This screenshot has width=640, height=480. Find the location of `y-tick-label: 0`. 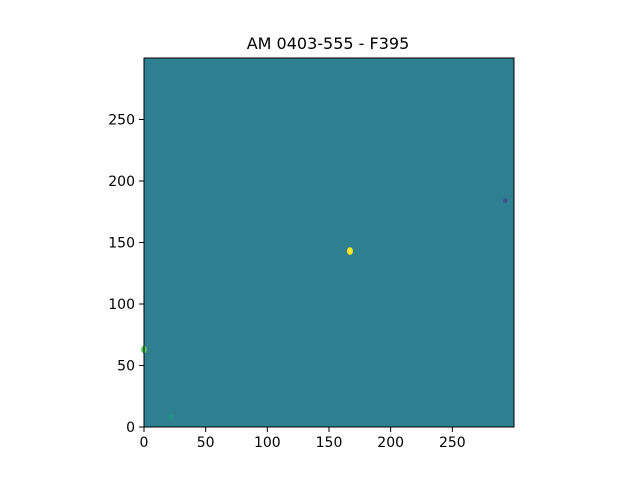

y-tick-label: 0 is located at coordinates (130, 428).